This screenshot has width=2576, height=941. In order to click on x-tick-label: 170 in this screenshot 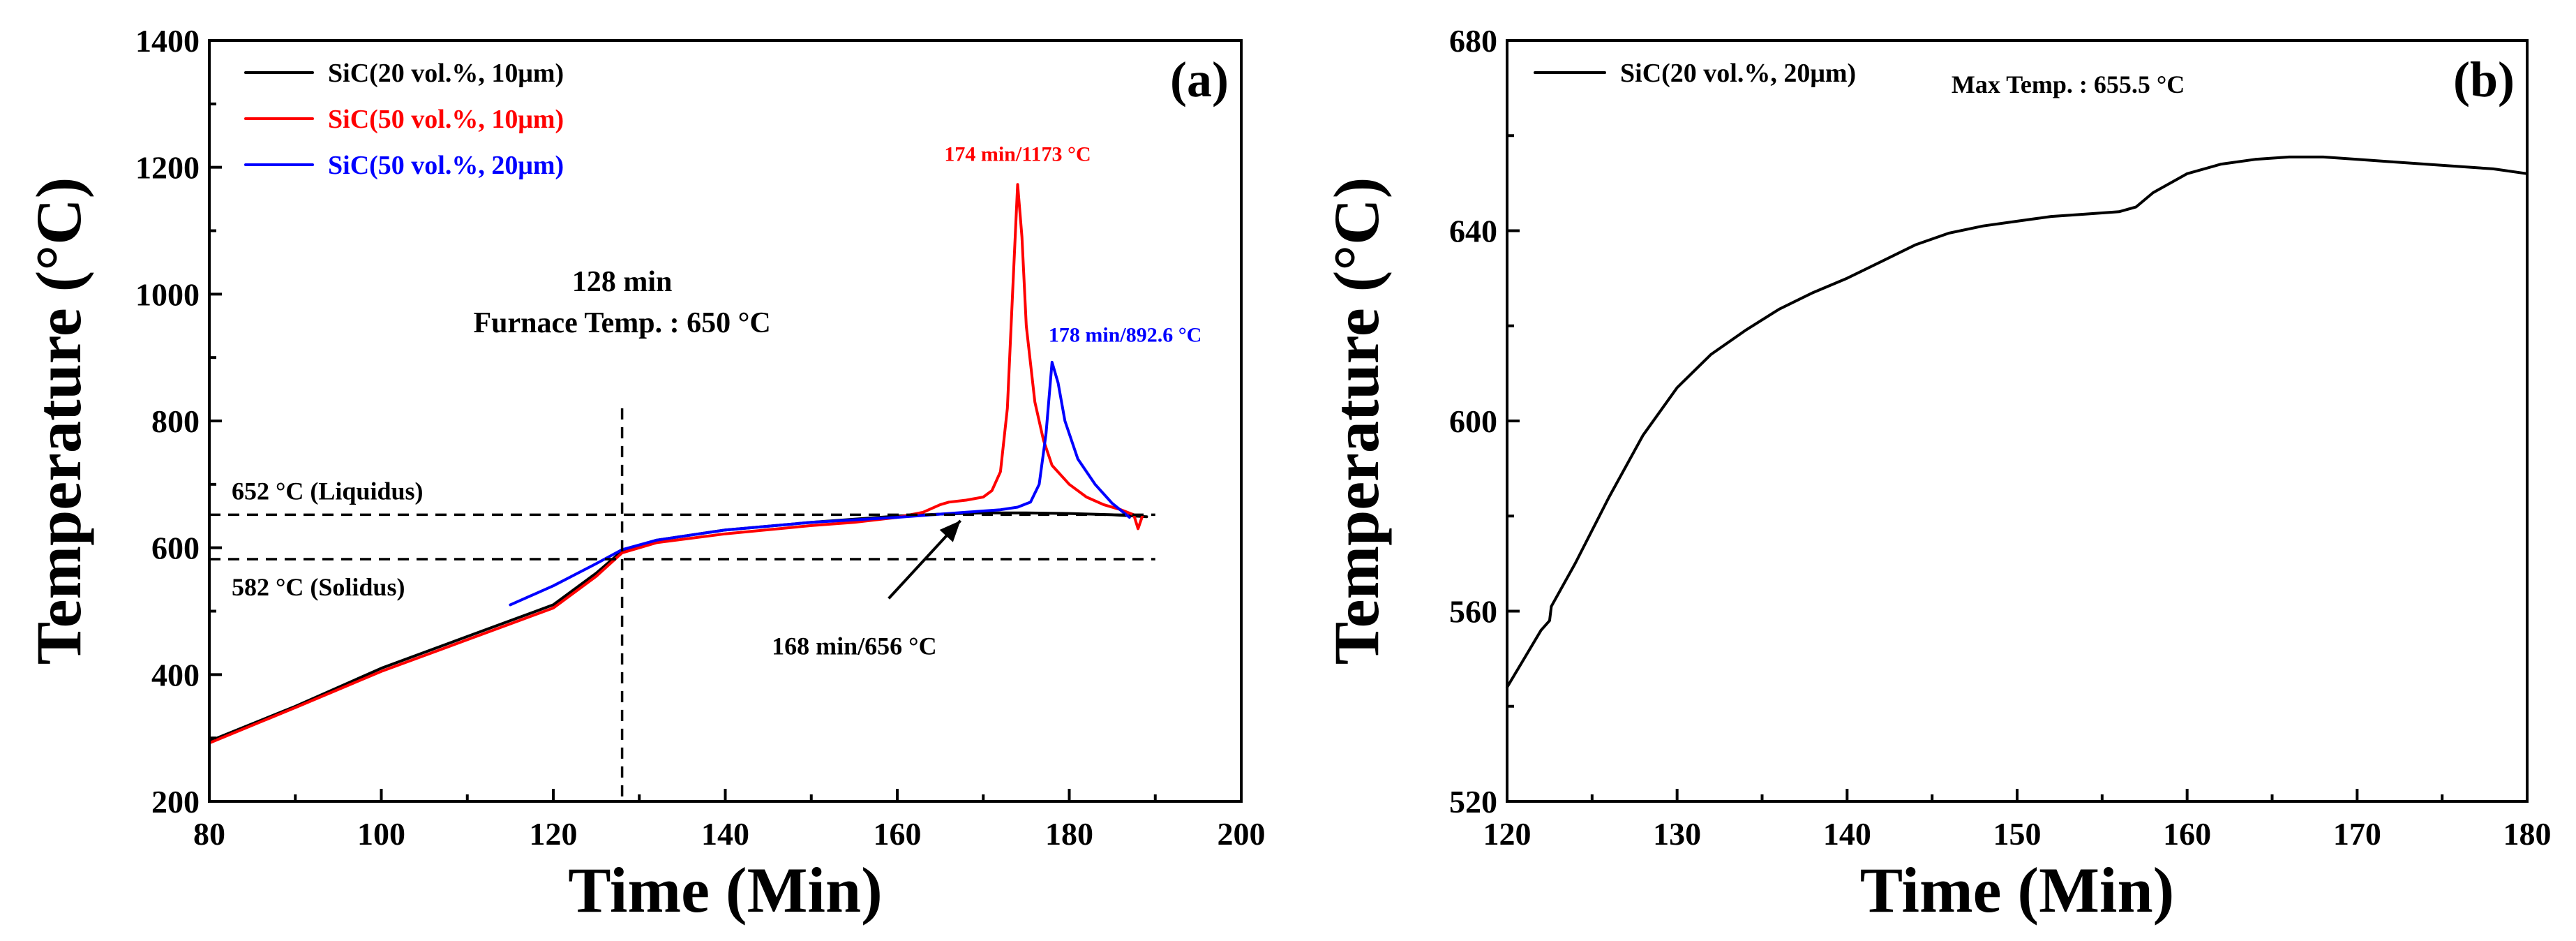, I will do `click(2357, 834)`.